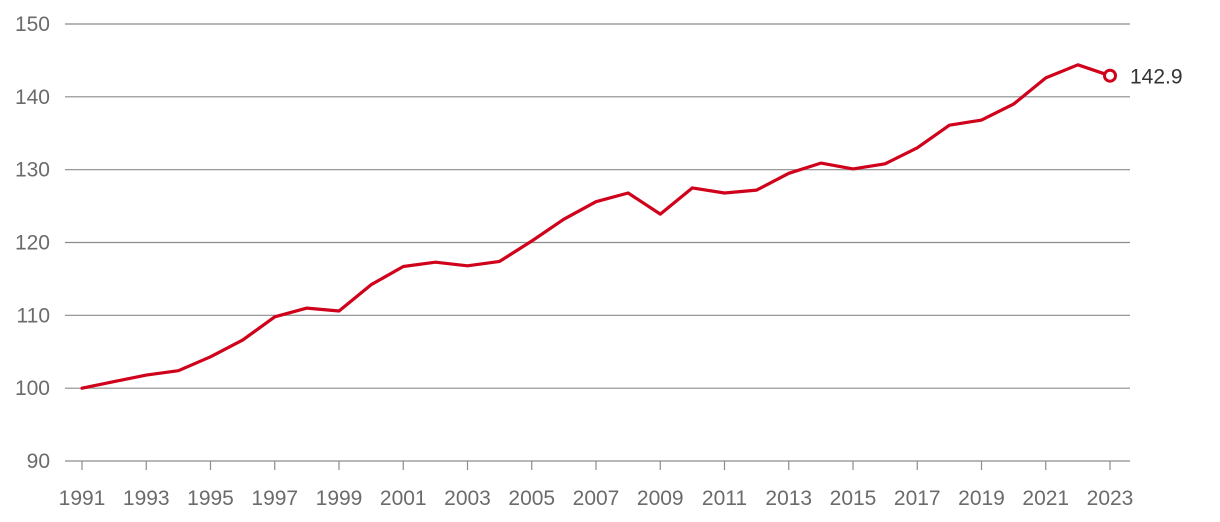 The height and width of the screenshot is (522, 1220). I want to click on x-tick-label: 2005, so click(531, 498).